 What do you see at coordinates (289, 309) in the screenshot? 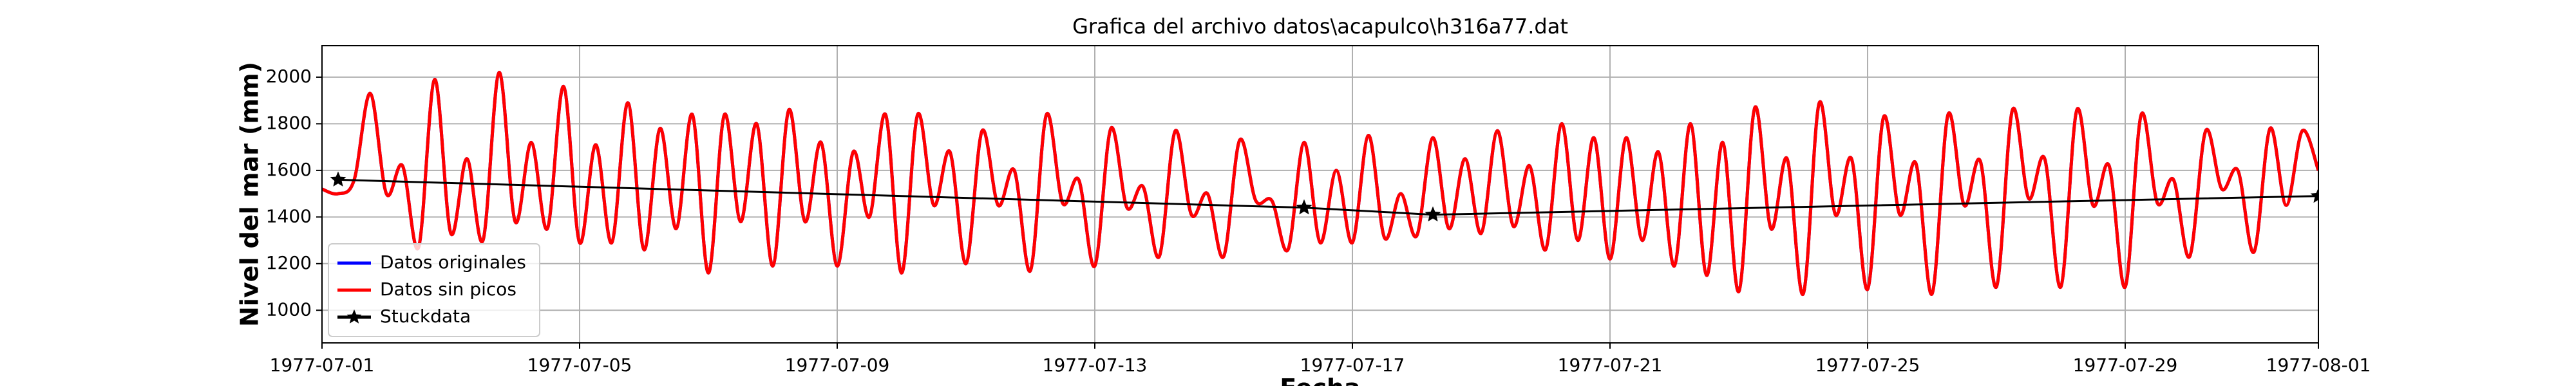
I see `y-tick-label: 1000` at bounding box center [289, 309].